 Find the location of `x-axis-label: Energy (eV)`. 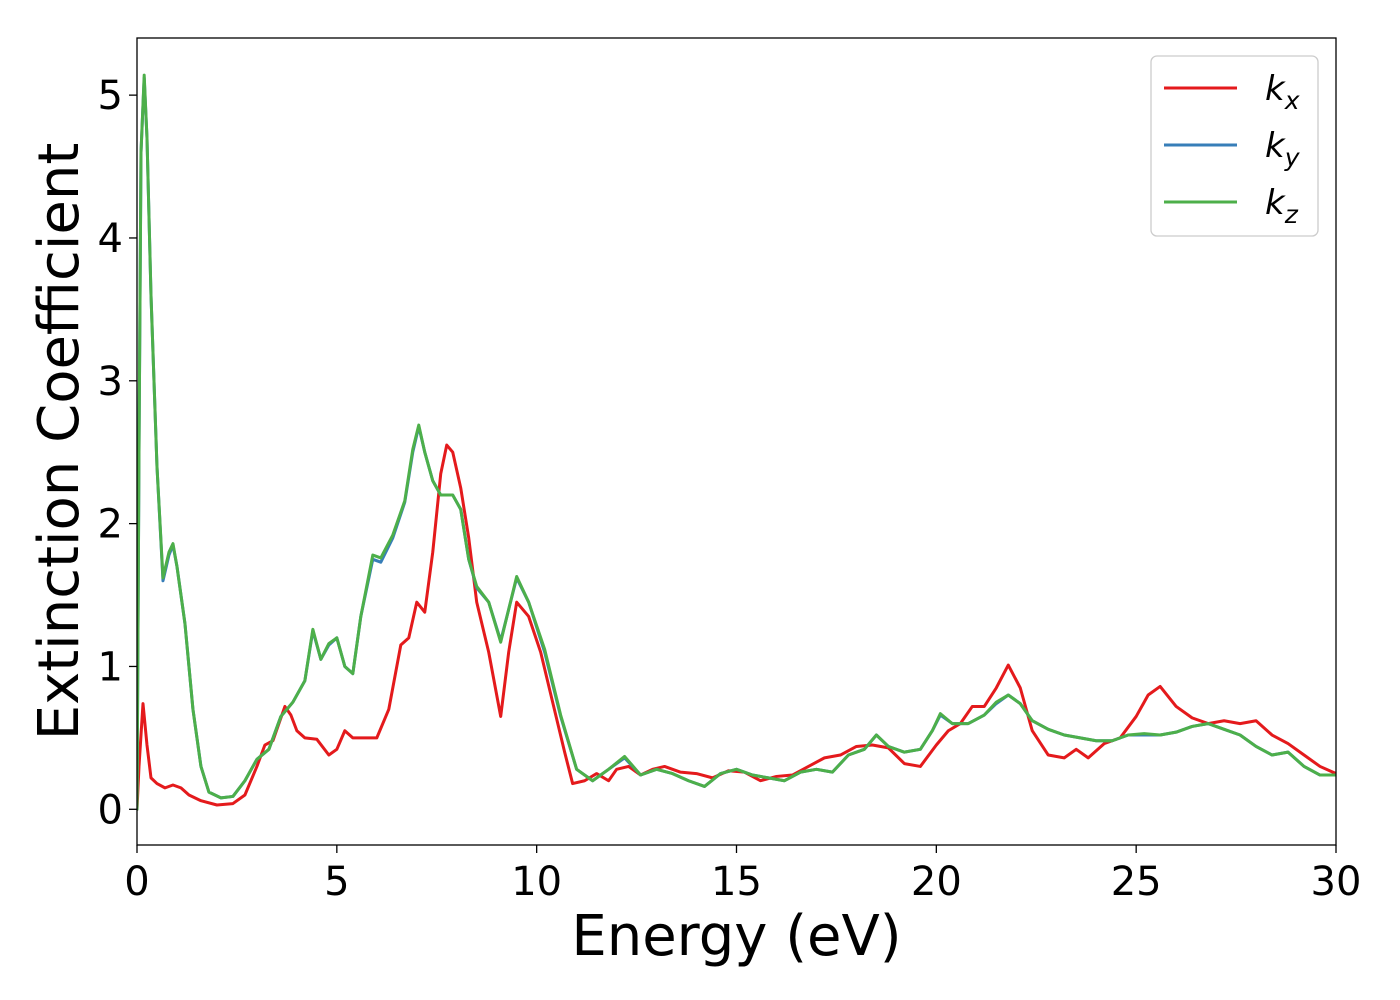

x-axis-label: Energy (eV) is located at coordinates (736, 936).